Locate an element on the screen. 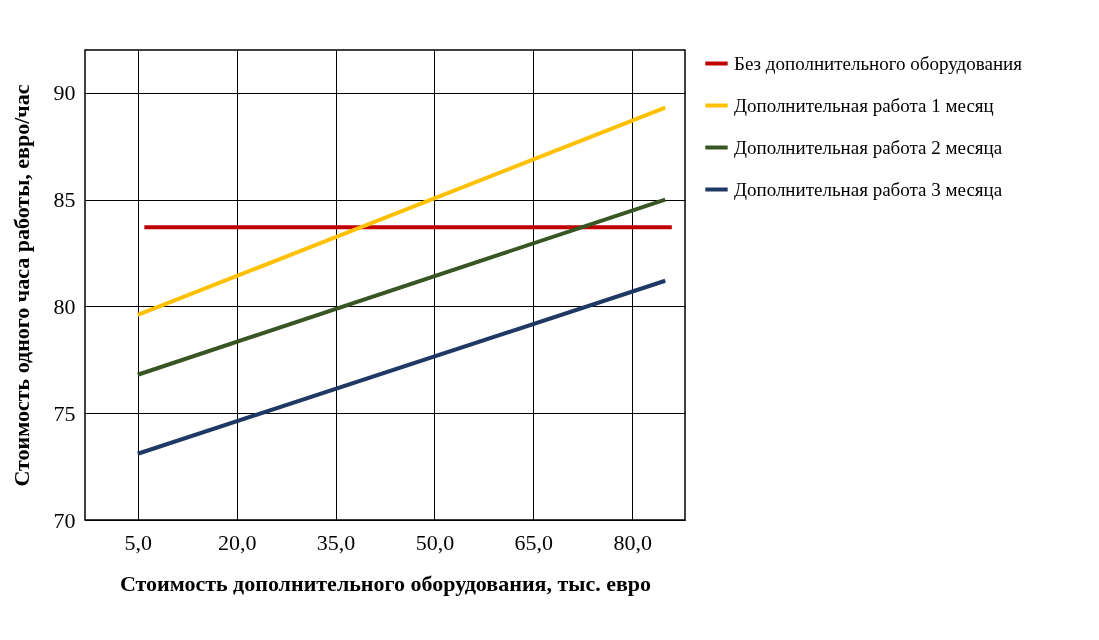 This screenshot has height=640, width=1099. y-tick-label: 85 is located at coordinates (64, 200).